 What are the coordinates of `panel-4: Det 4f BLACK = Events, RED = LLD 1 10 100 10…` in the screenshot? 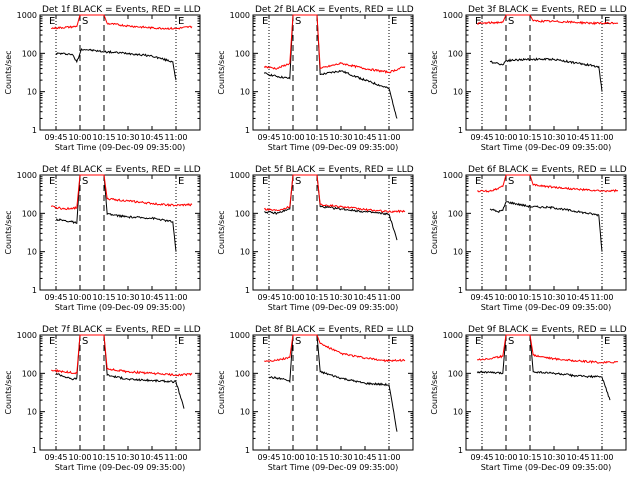 It's located at (102, 238).